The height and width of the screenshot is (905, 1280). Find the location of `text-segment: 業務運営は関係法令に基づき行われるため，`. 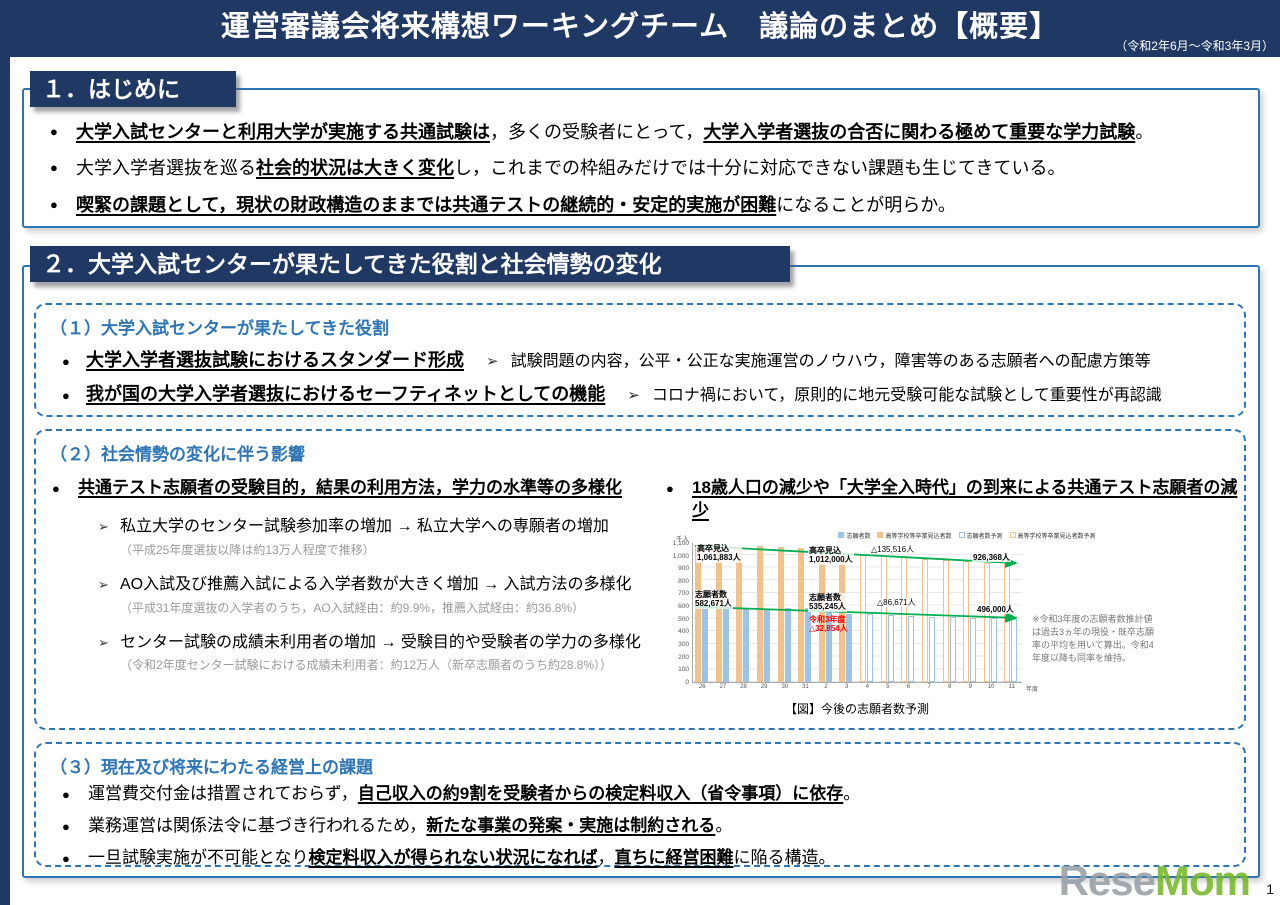

text-segment: 業務運営は関係法令に基づき行われるため， is located at coordinates (257, 825).